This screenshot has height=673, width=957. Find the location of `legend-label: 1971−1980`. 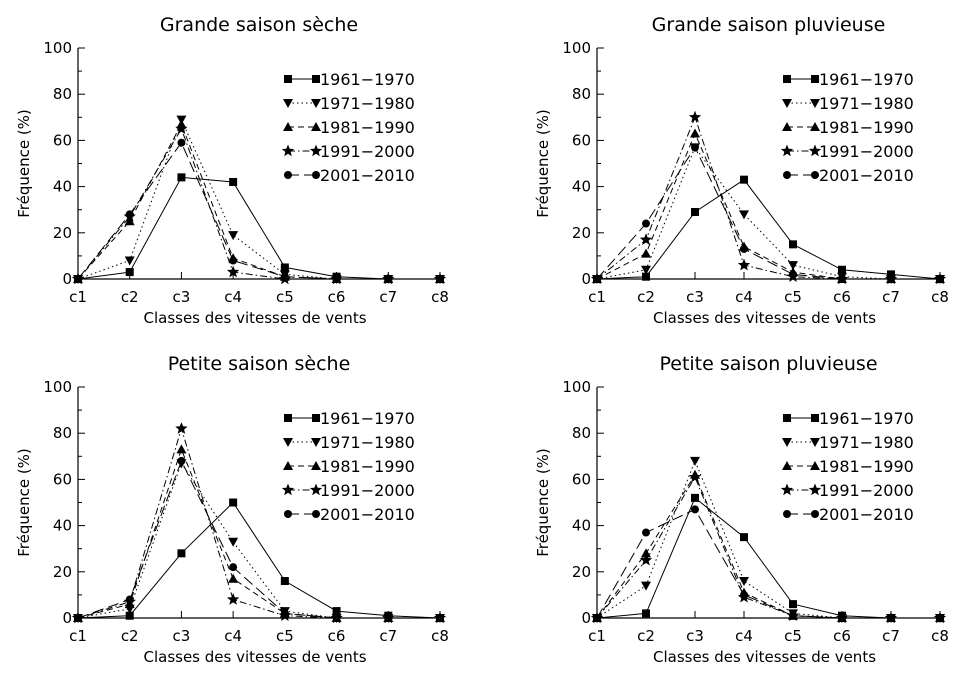

legend-label: 1971−1980 is located at coordinates (866, 442).